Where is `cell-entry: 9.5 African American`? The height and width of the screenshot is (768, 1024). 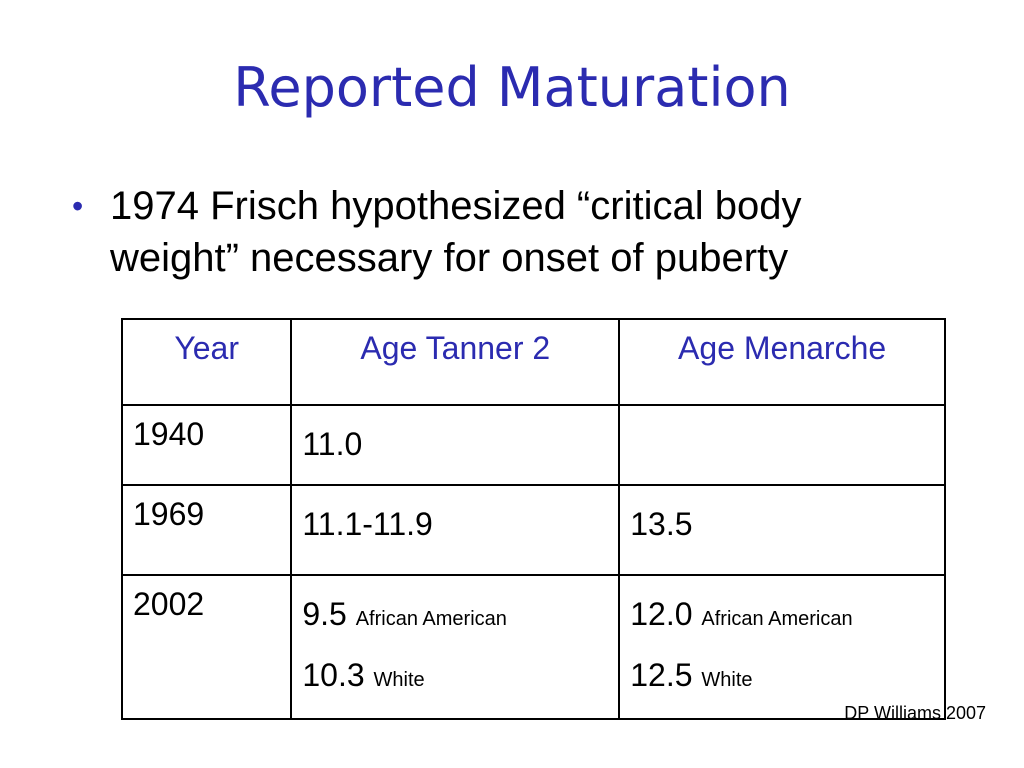
cell-entry: 9.5 African American is located at coordinates (455, 616).